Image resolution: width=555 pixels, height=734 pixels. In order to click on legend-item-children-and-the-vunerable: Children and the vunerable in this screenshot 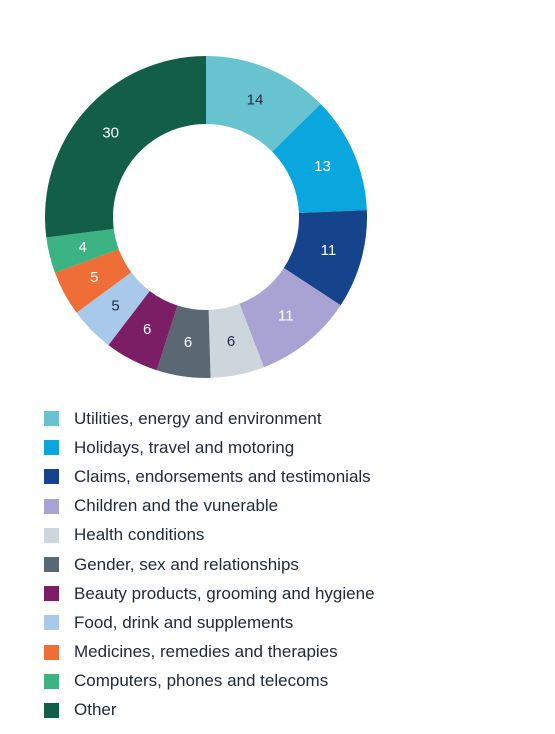, I will do `click(209, 506)`.